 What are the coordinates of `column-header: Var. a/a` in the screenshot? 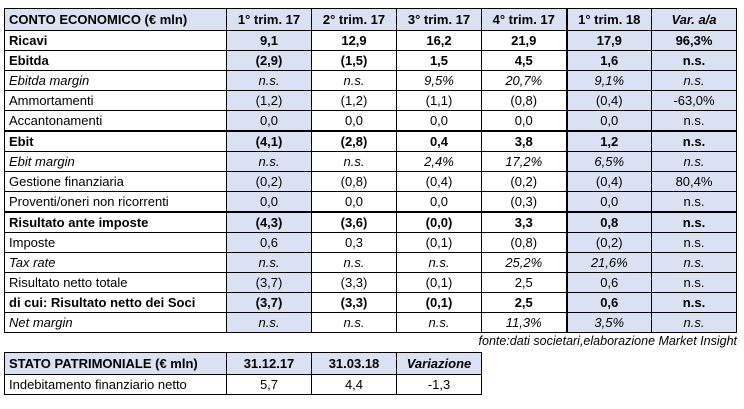 It's located at (694, 19).